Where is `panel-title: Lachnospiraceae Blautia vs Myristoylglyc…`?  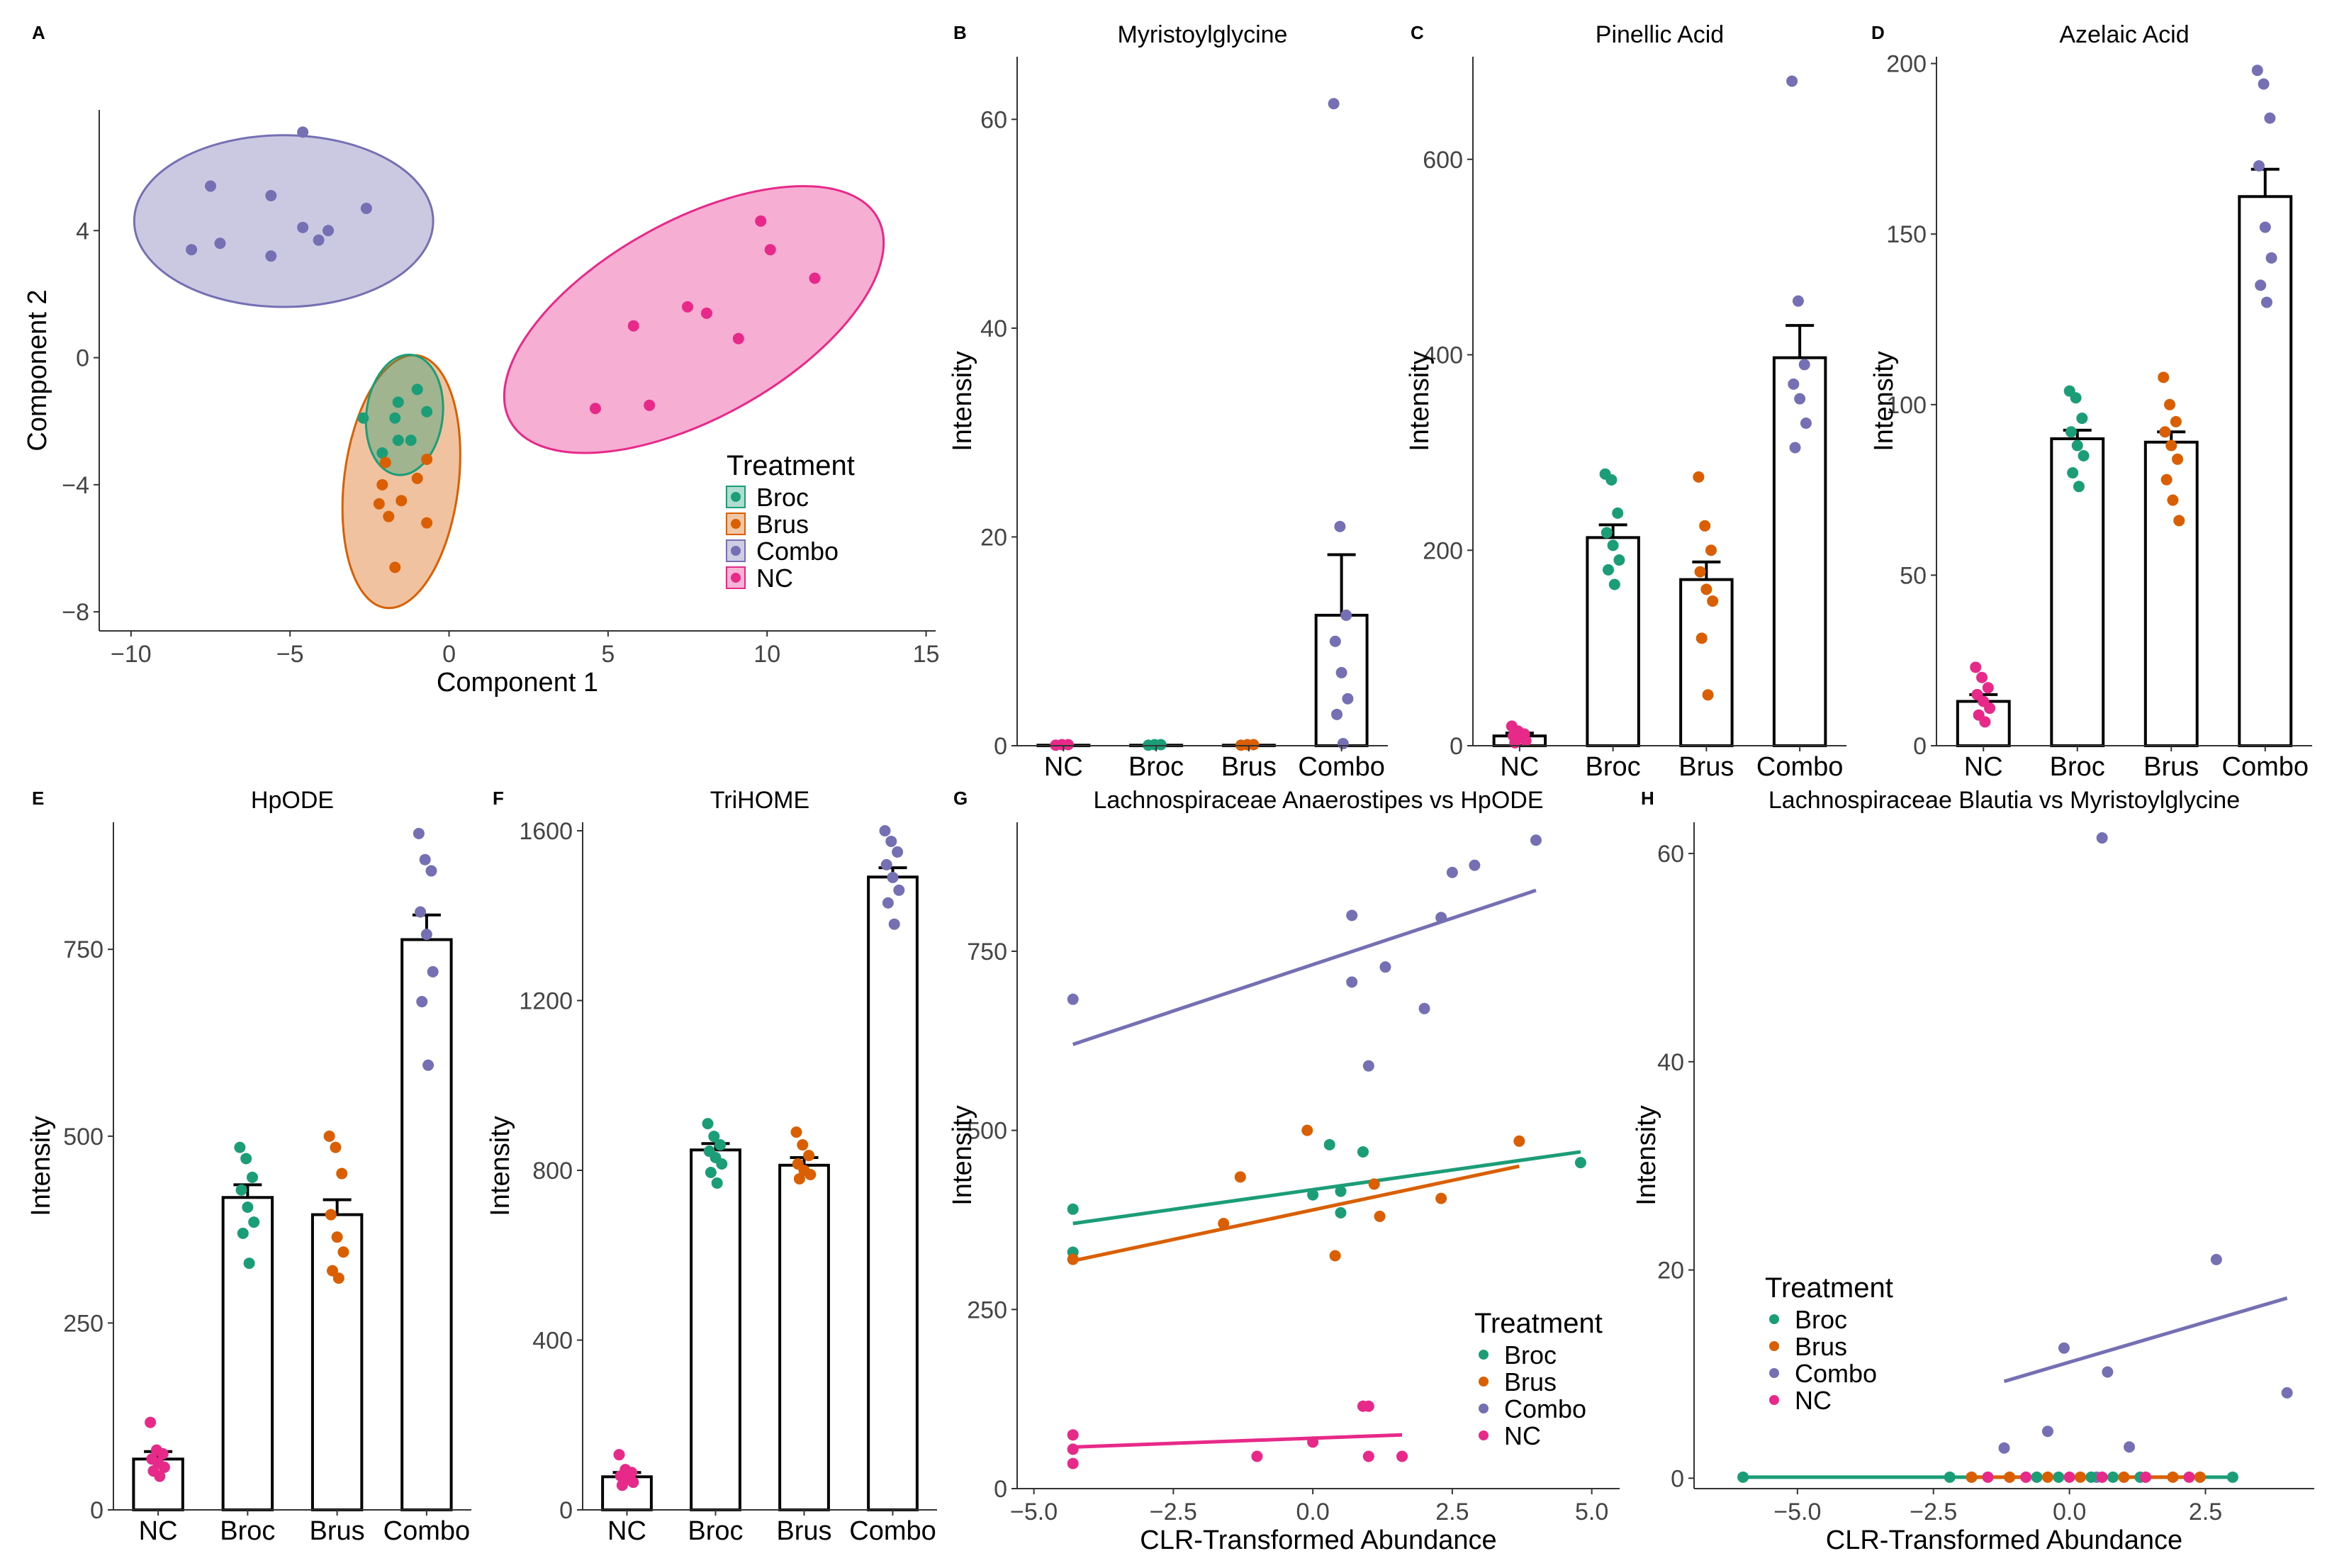 panel-title: Lachnospiraceae Blautia vs Myristoylglyc… is located at coordinates (2004, 800).